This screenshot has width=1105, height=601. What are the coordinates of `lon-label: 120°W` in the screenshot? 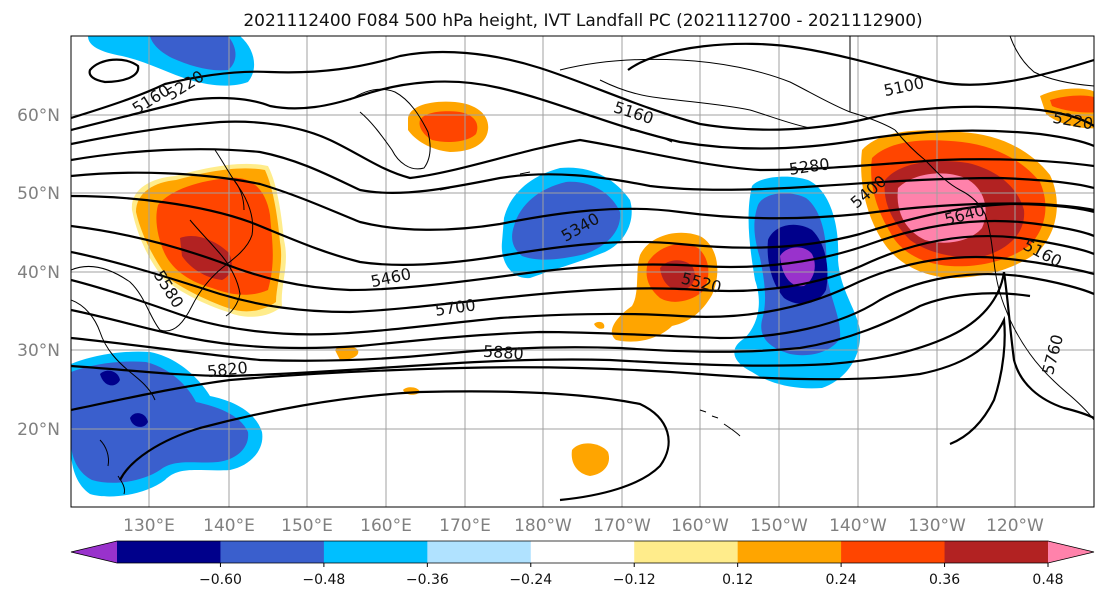 It's located at (1015, 526).